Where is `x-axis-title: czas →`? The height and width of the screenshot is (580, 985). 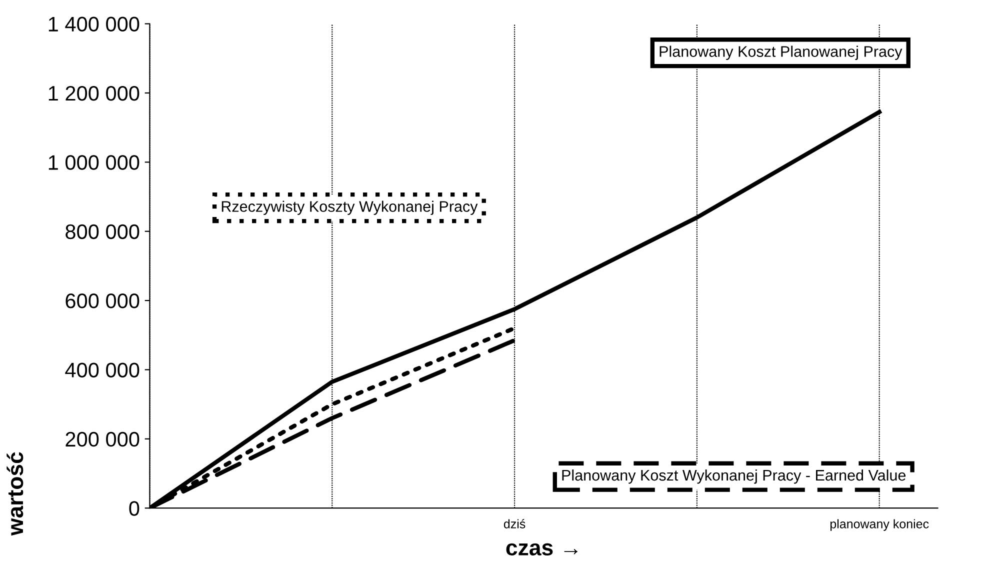
x-axis-title: czas → is located at coordinates (542, 549).